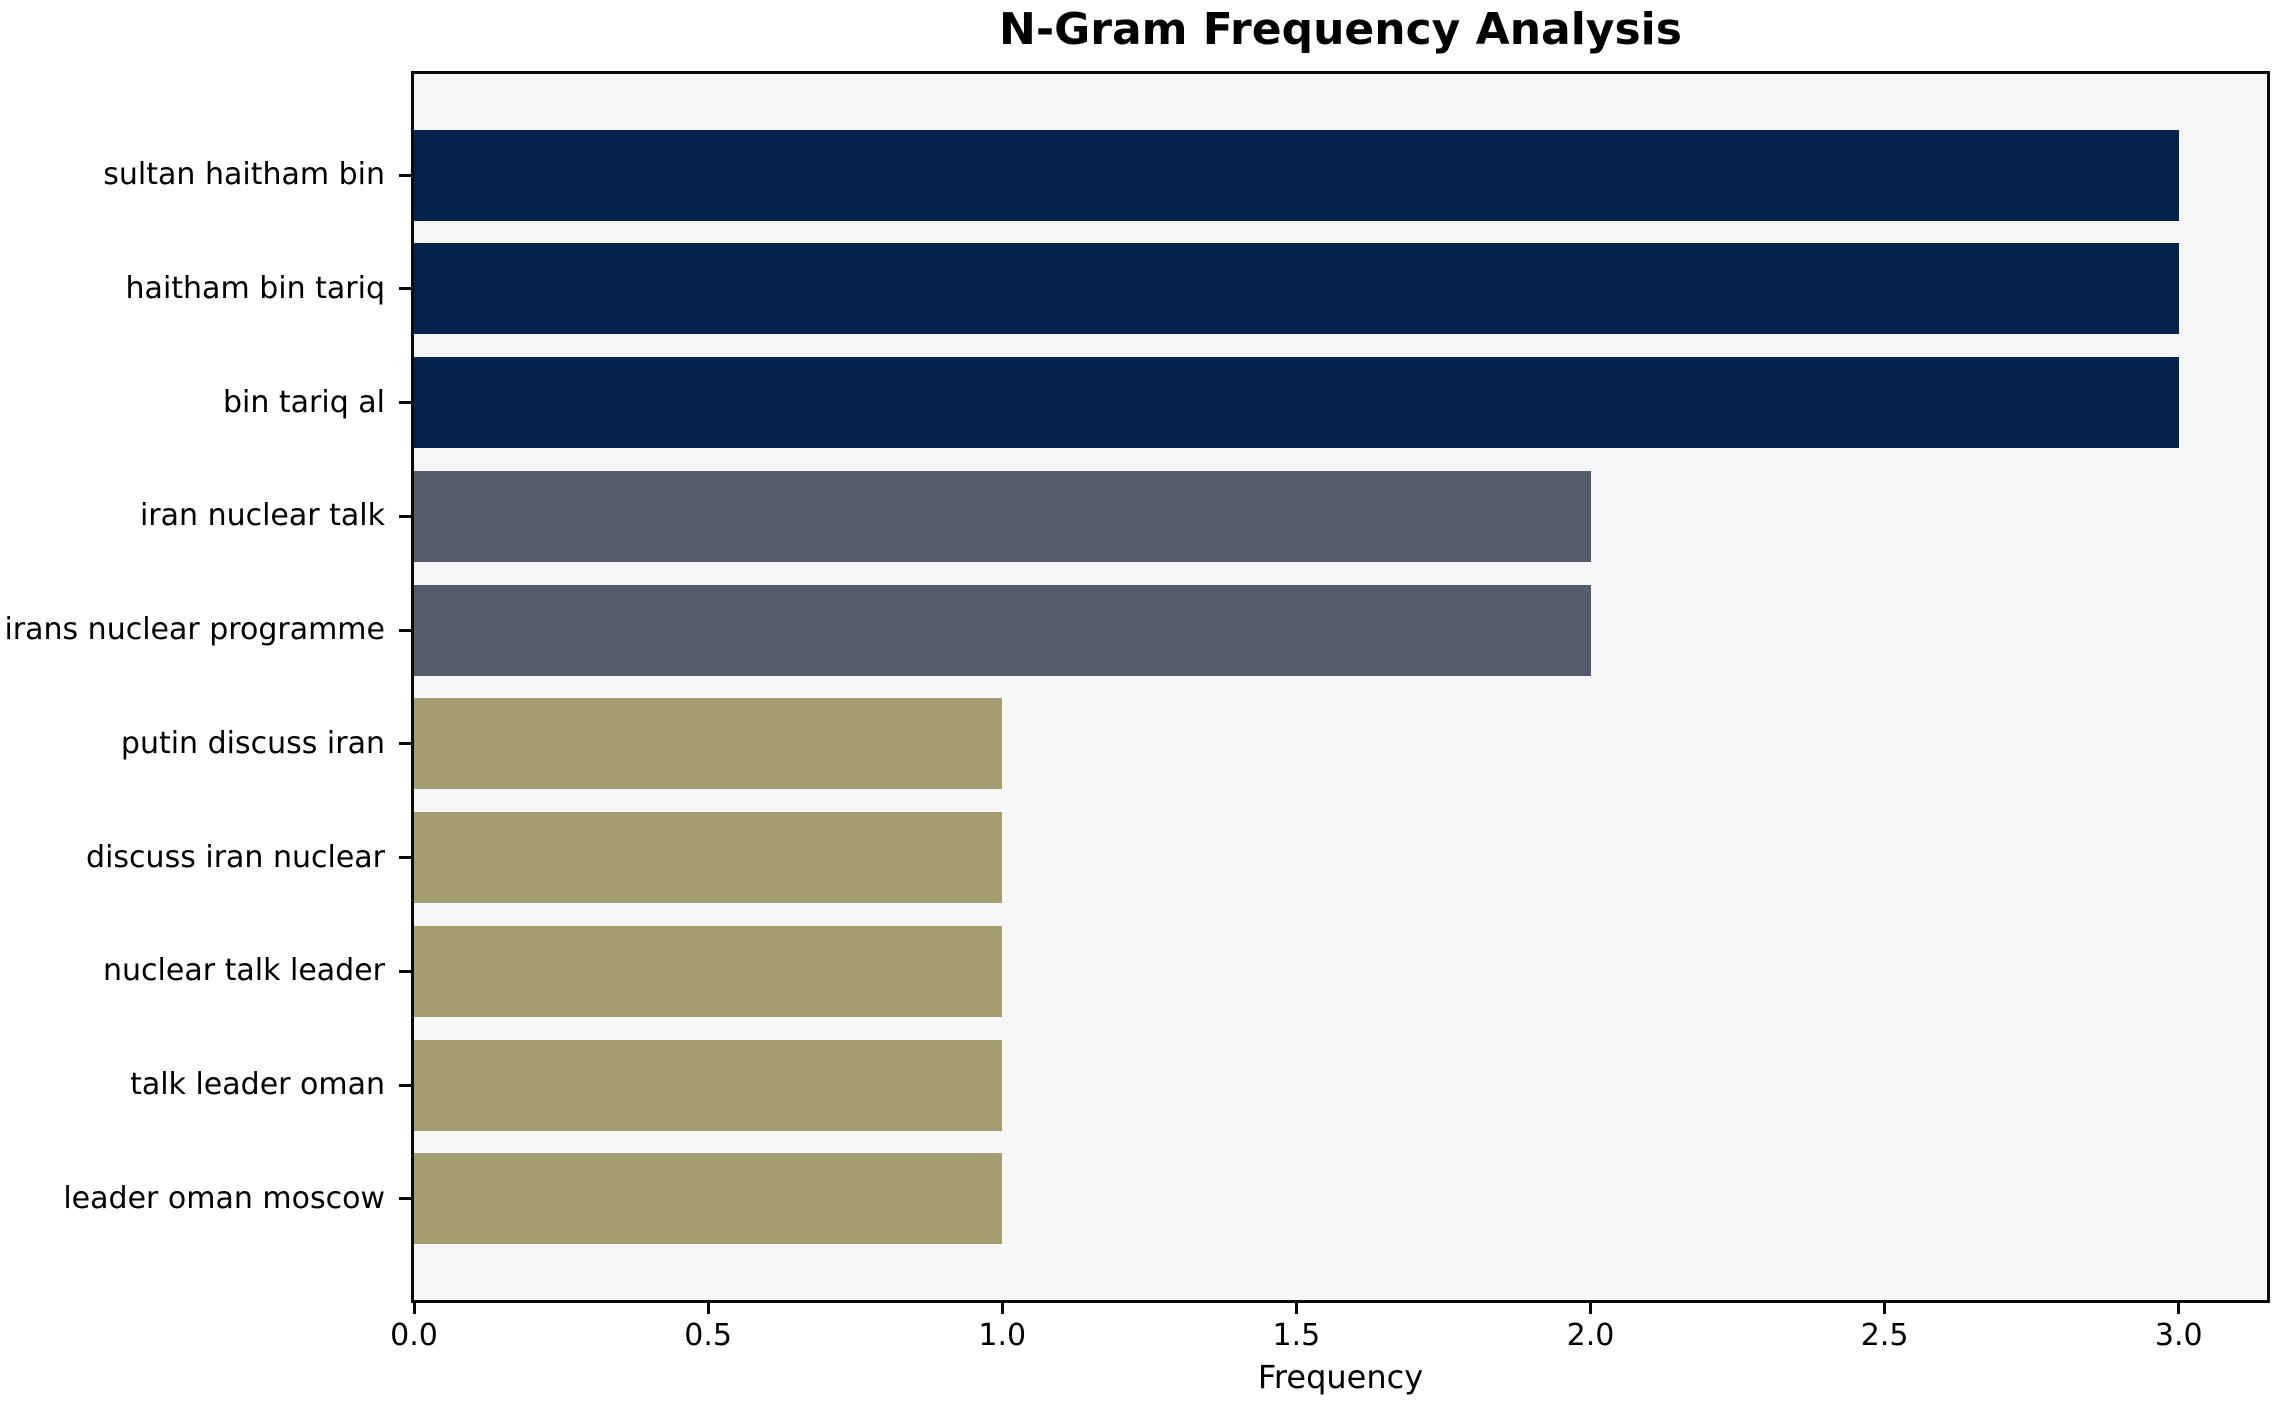 The image size is (2289, 1414). What do you see at coordinates (708, 971) in the screenshot?
I see `bar-nuclear-talk-leader` at bounding box center [708, 971].